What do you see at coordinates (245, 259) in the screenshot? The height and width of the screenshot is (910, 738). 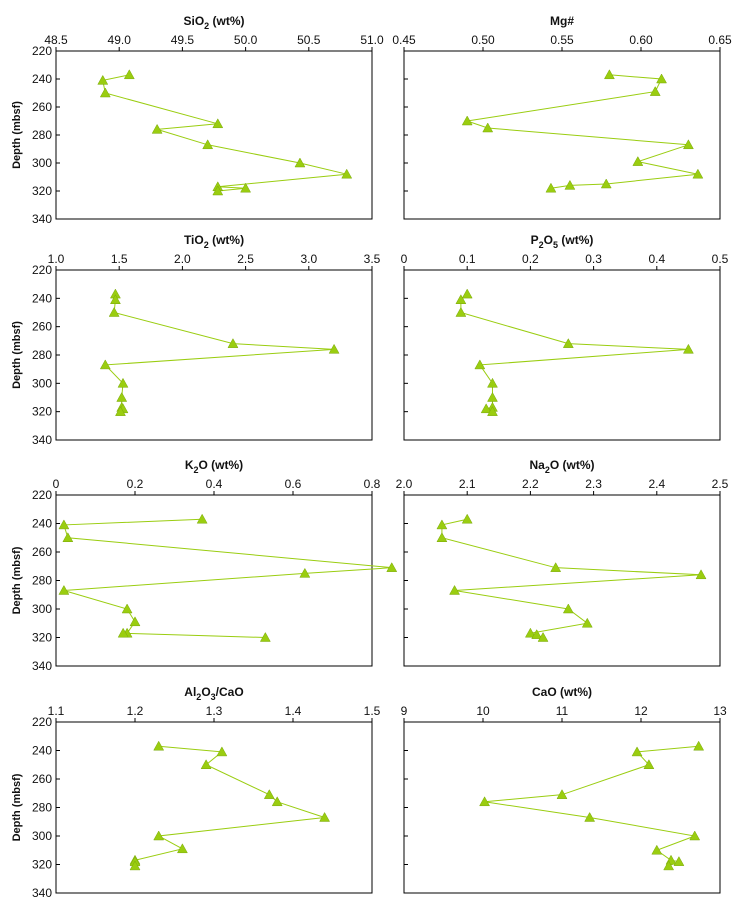 I see `x-tick-label: 2.5` at bounding box center [245, 259].